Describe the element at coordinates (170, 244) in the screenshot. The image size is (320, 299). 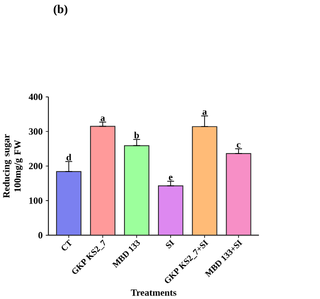
I see `x-tick-label: SI` at that location.